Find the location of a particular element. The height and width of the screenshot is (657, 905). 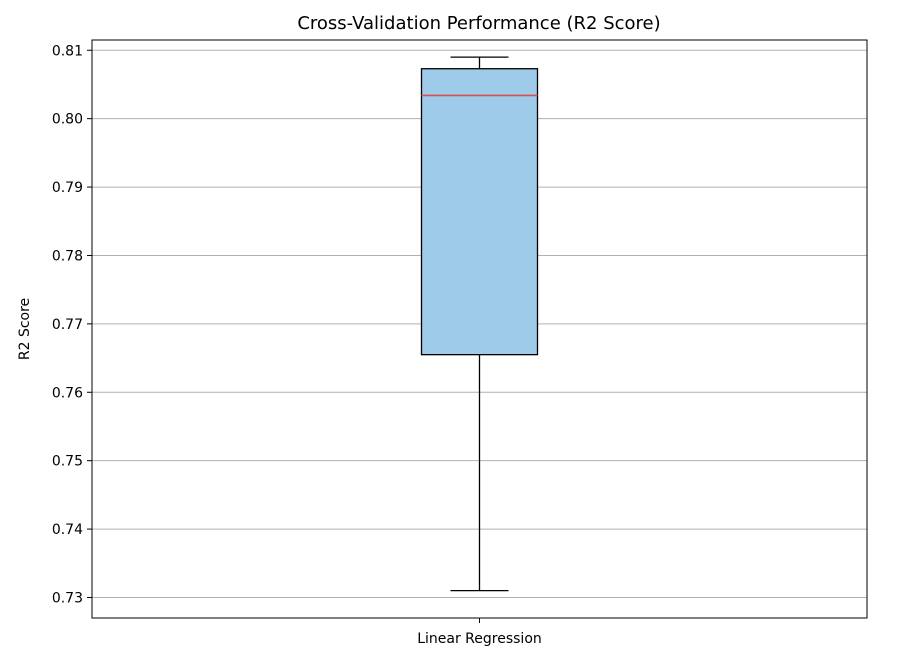

y-tick-label: 0.74 is located at coordinates (67, 530).